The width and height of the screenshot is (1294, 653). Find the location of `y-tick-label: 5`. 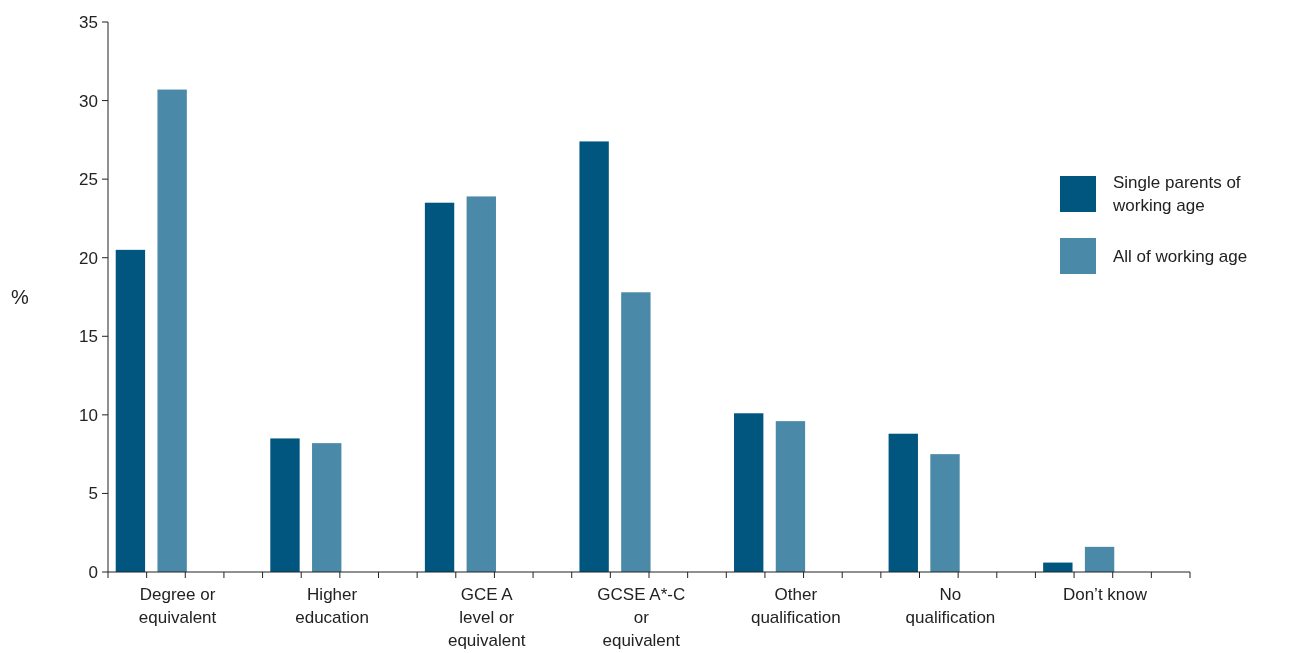

y-tick-label: 5 is located at coordinates (93, 494).